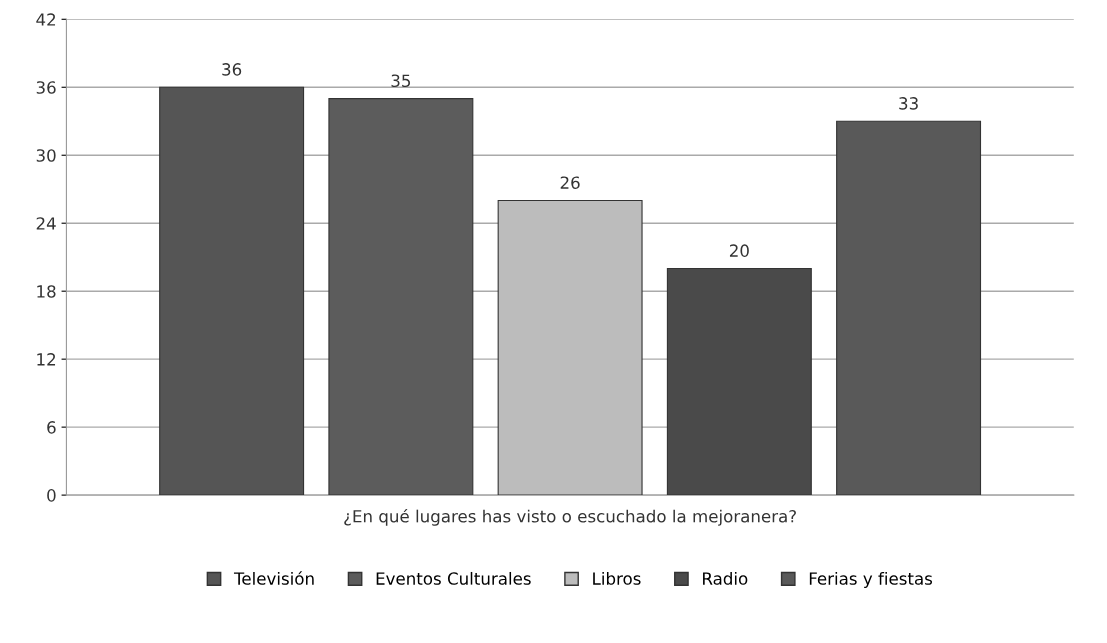 This screenshot has width=1107, height=643. I want to click on y-tick-label: 36, so click(46, 87).